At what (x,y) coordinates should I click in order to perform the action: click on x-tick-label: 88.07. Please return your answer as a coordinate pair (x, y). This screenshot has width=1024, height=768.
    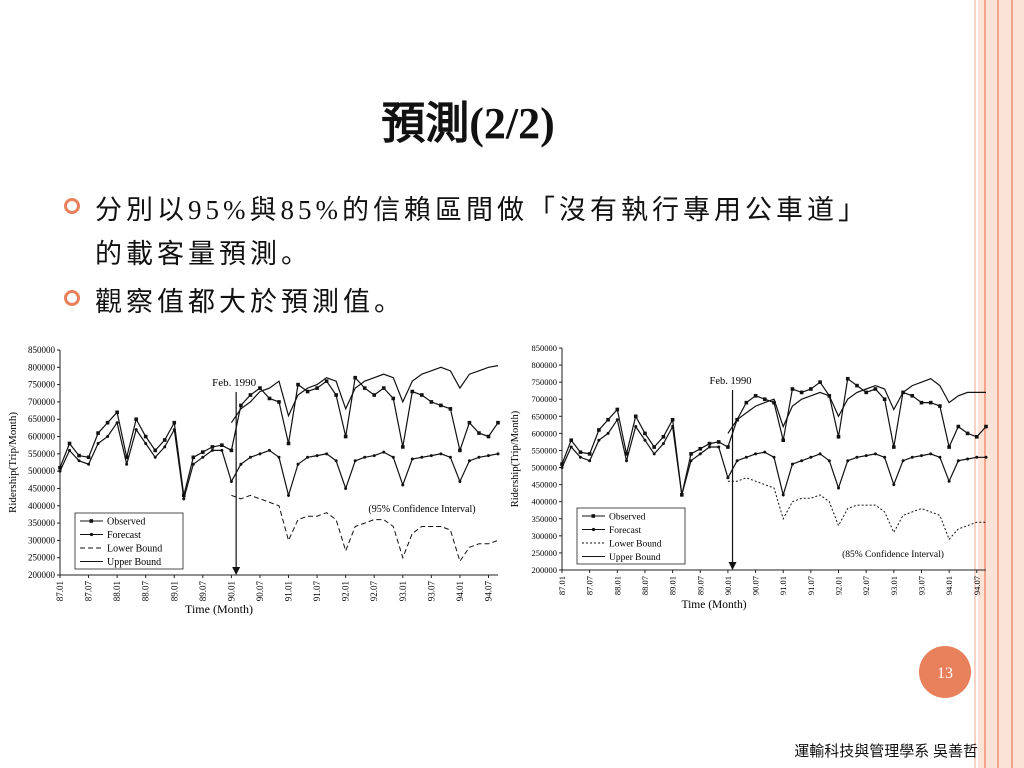
    Looking at the image, I should click on (645, 585).